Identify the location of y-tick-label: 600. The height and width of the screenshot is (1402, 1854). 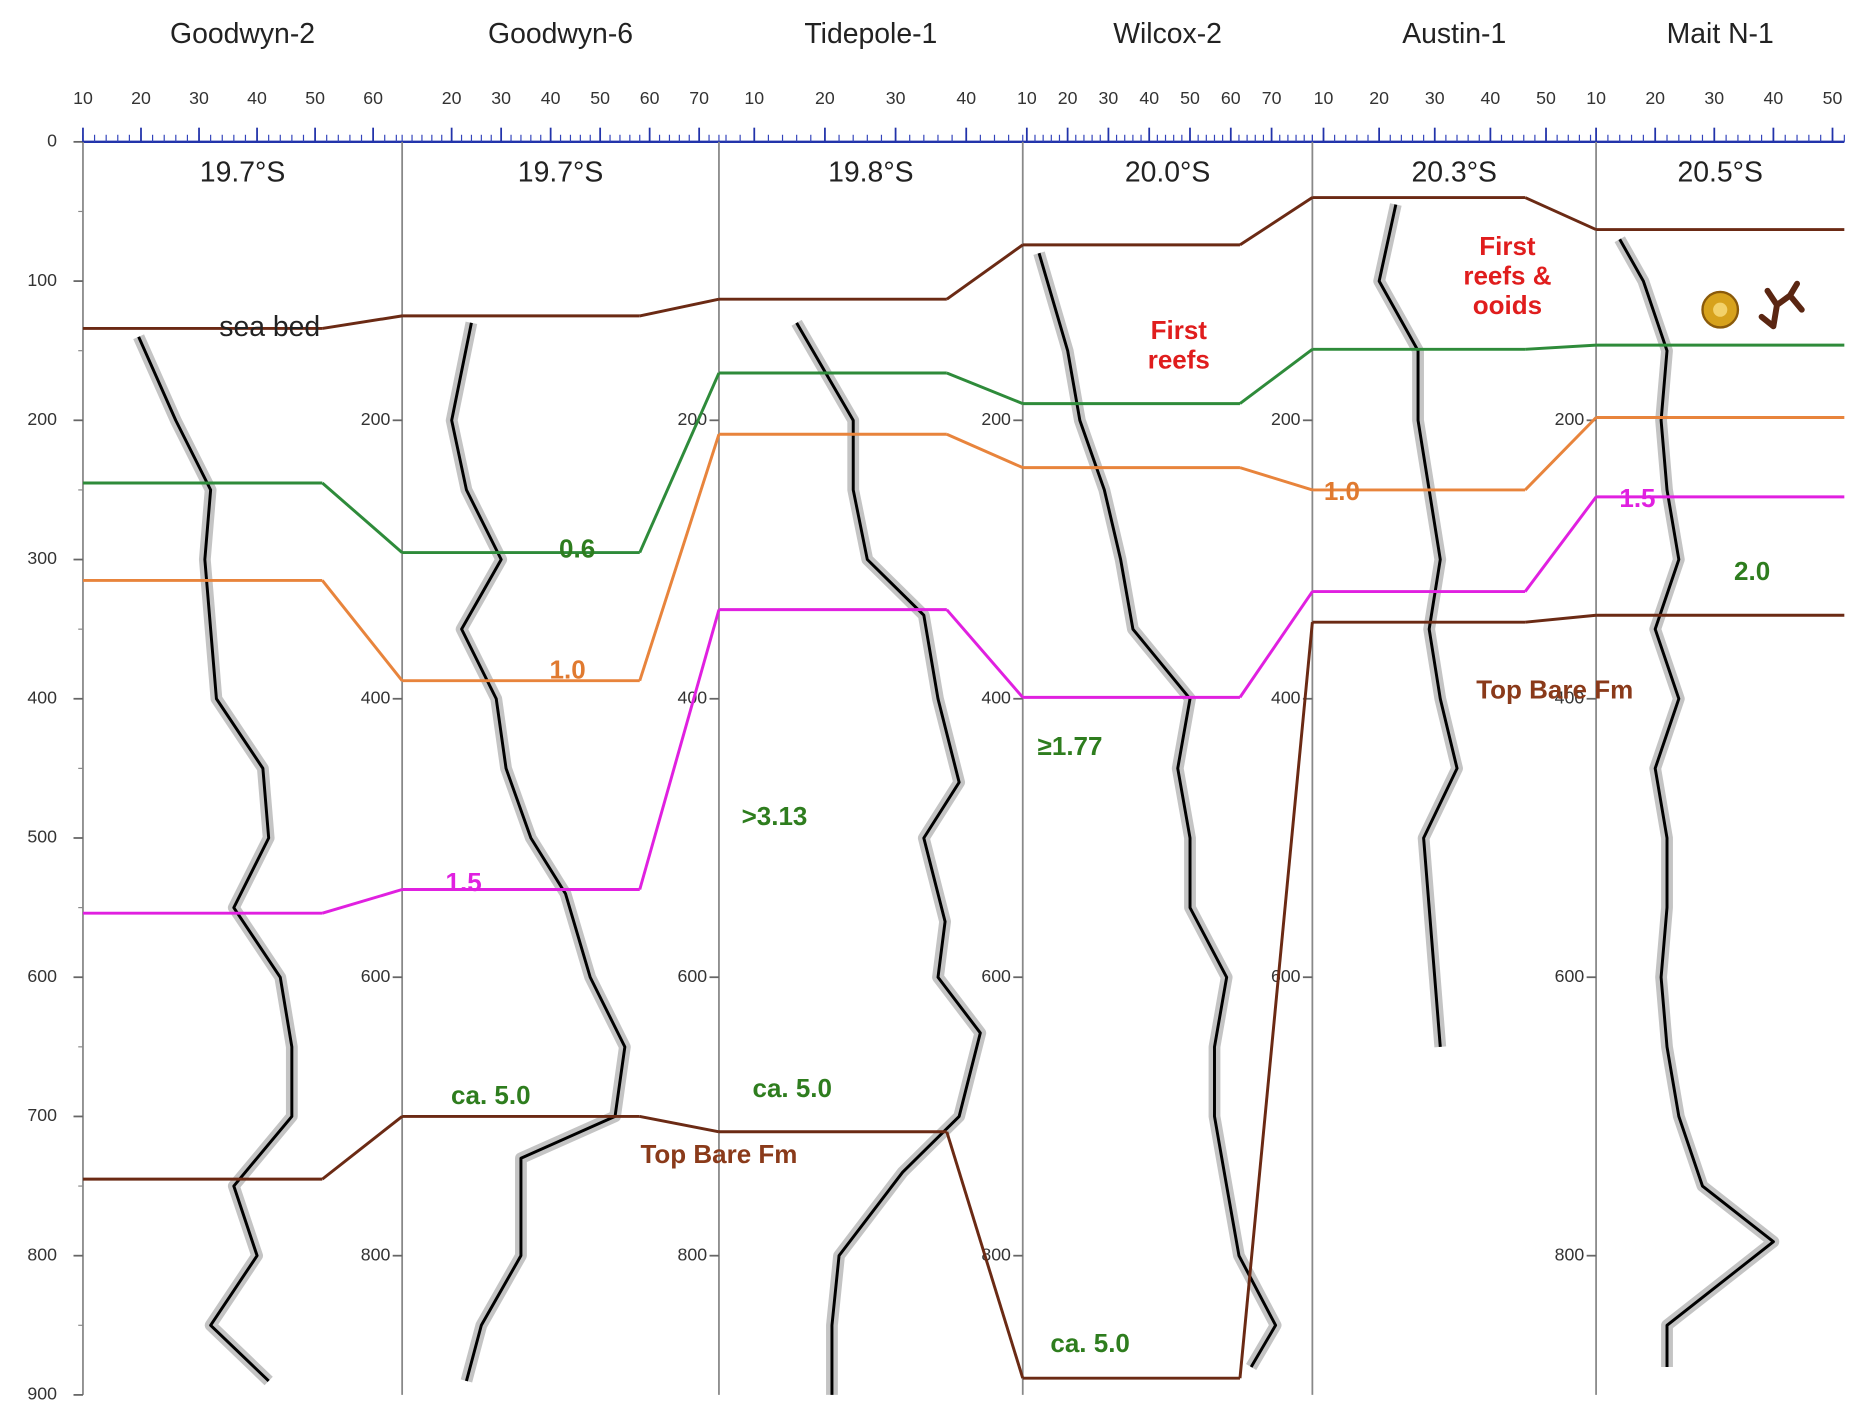
(42, 976).